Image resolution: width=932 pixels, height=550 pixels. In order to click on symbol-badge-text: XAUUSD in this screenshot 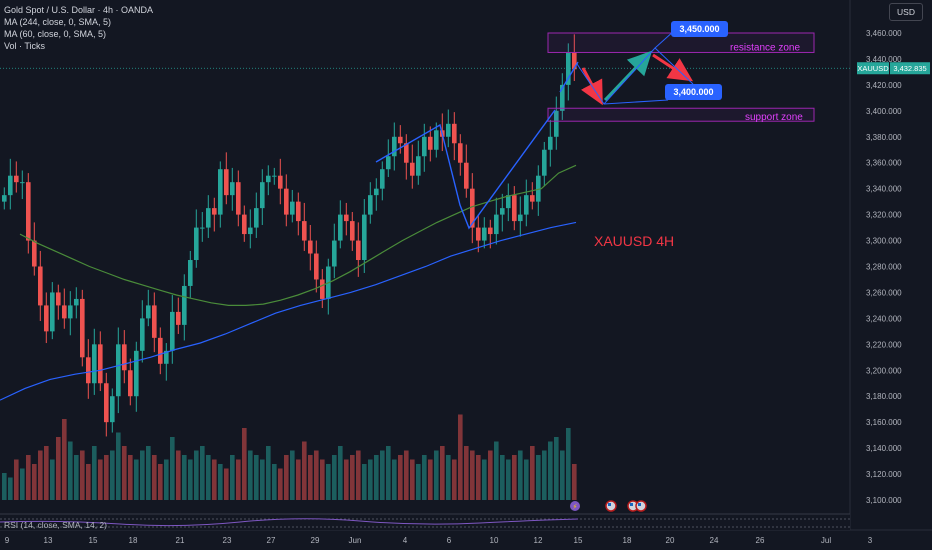, I will do `click(873, 68)`.